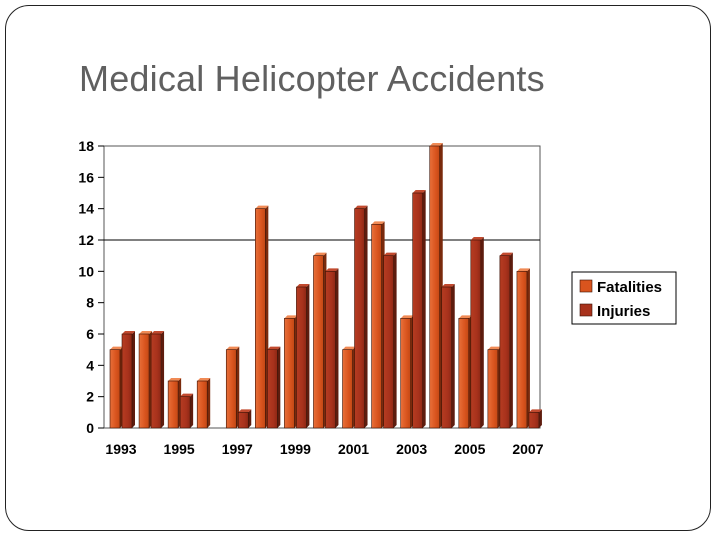 Image resolution: width=720 pixels, height=540 pixels. What do you see at coordinates (90, 334) in the screenshot?
I see `y-tick-label: 6` at bounding box center [90, 334].